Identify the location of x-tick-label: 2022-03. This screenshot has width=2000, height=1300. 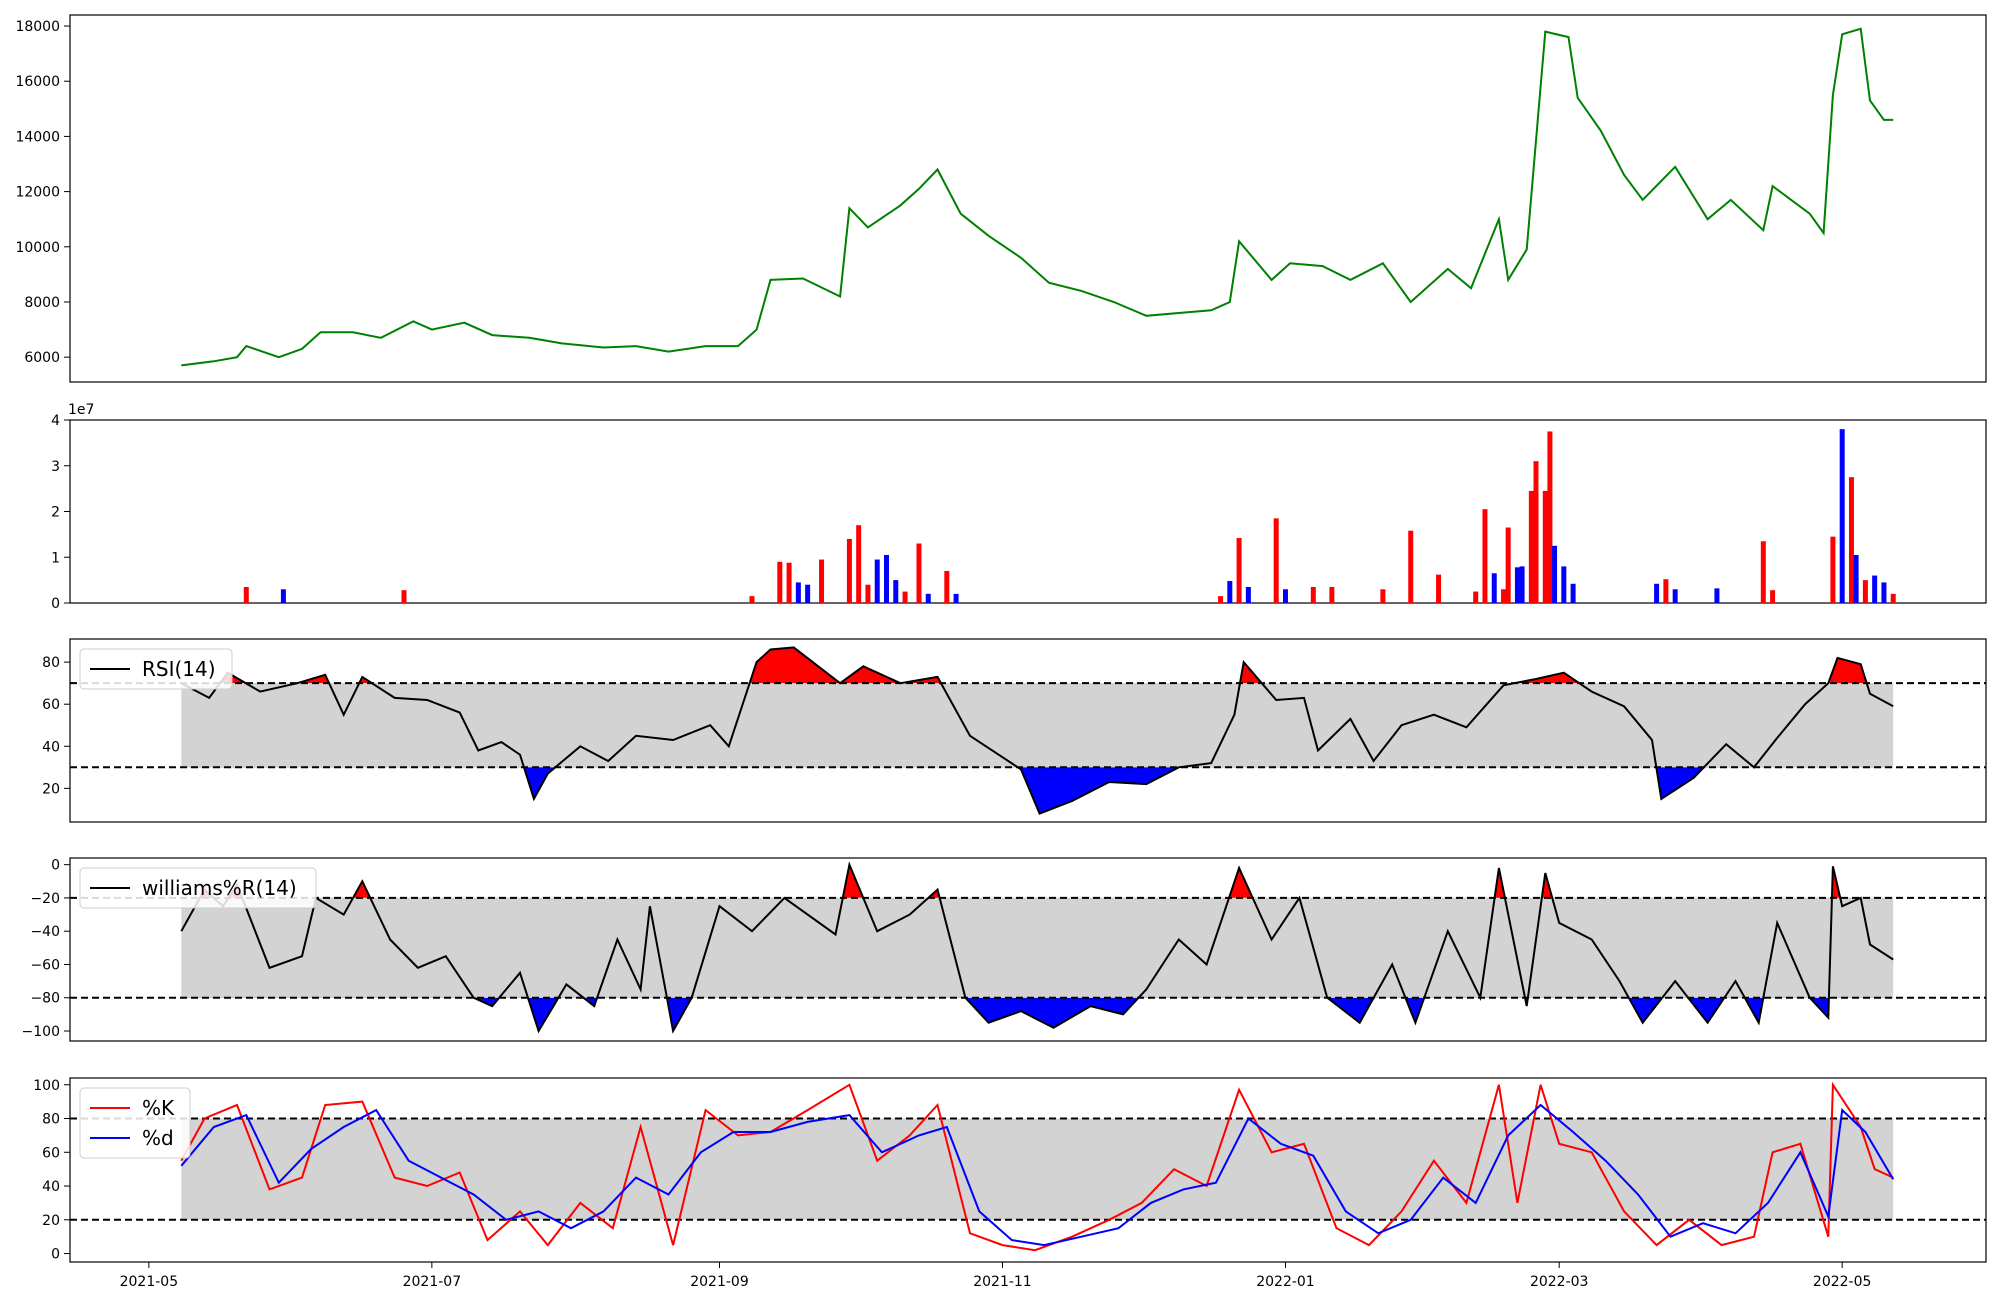
(1559, 1282).